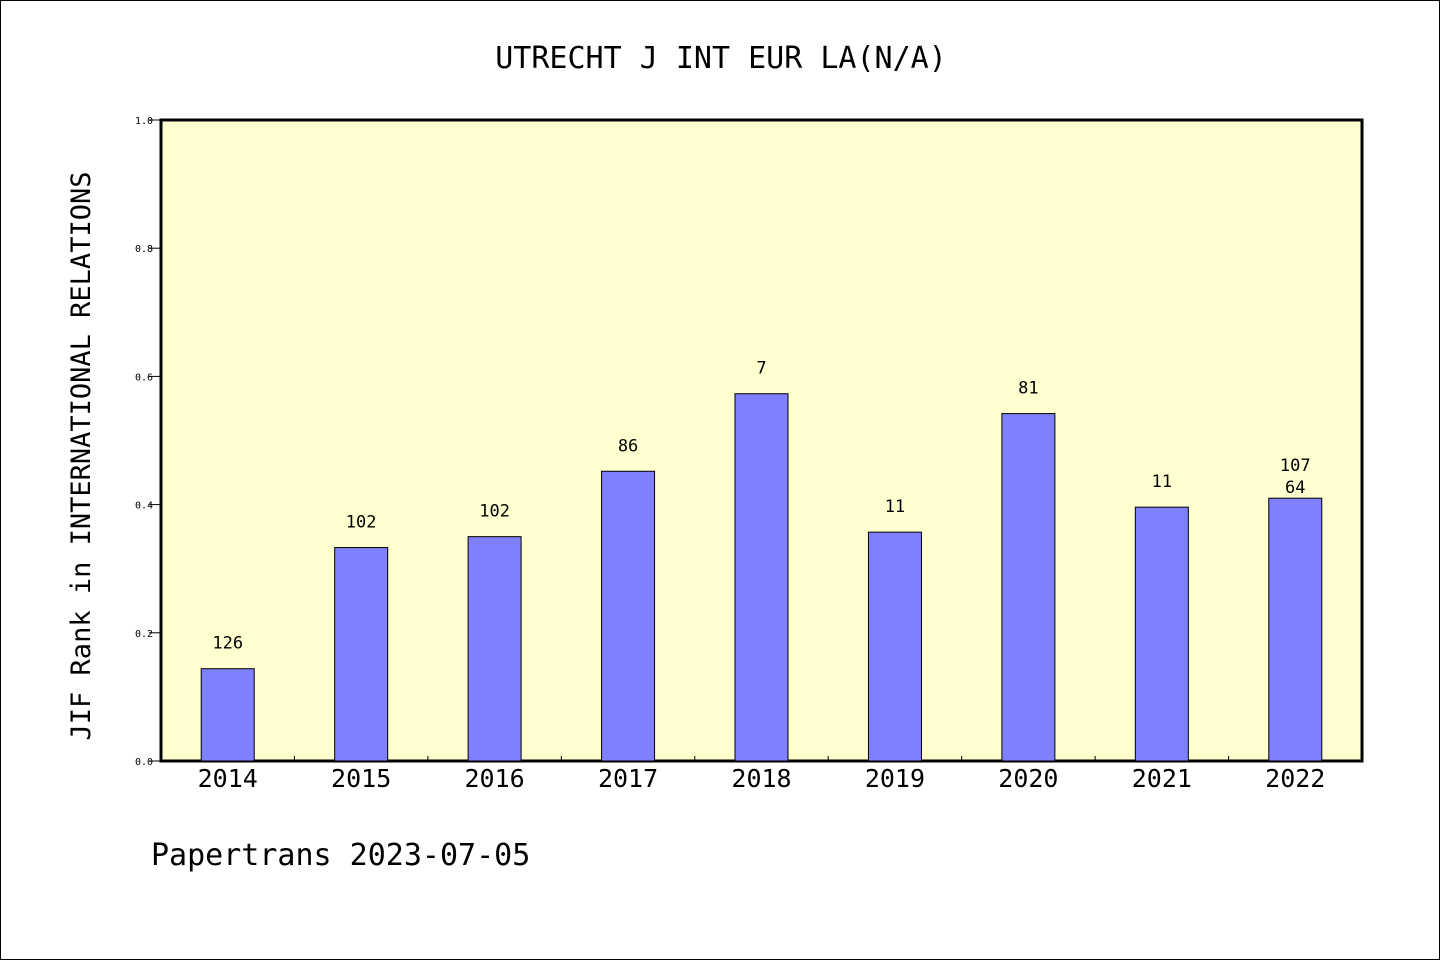  Describe the element at coordinates (1295, 488) in the screenshot. I see `data-label-2022-bottom: 64` at that location.